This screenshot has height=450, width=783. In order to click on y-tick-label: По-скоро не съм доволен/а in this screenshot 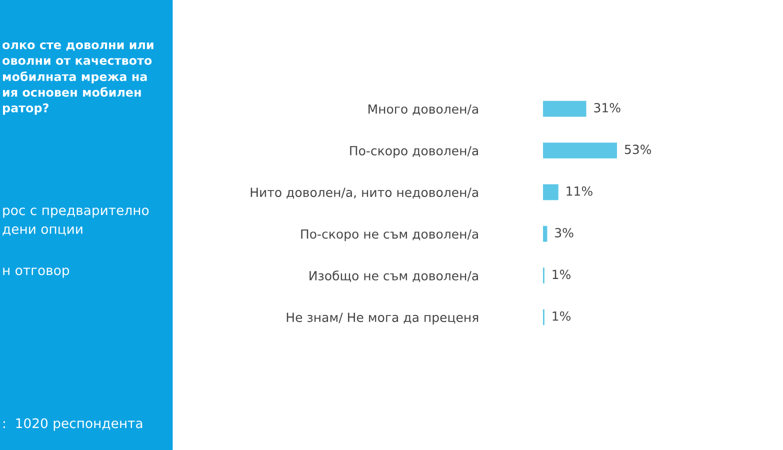, I will do `click(389, 235)`.